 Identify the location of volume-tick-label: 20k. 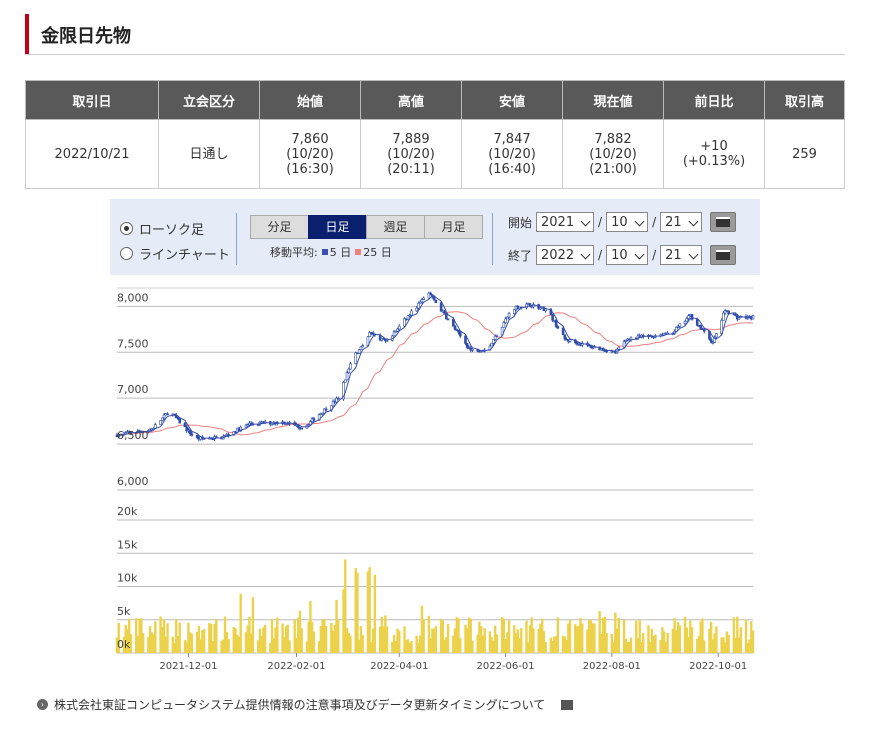
(127, 511).